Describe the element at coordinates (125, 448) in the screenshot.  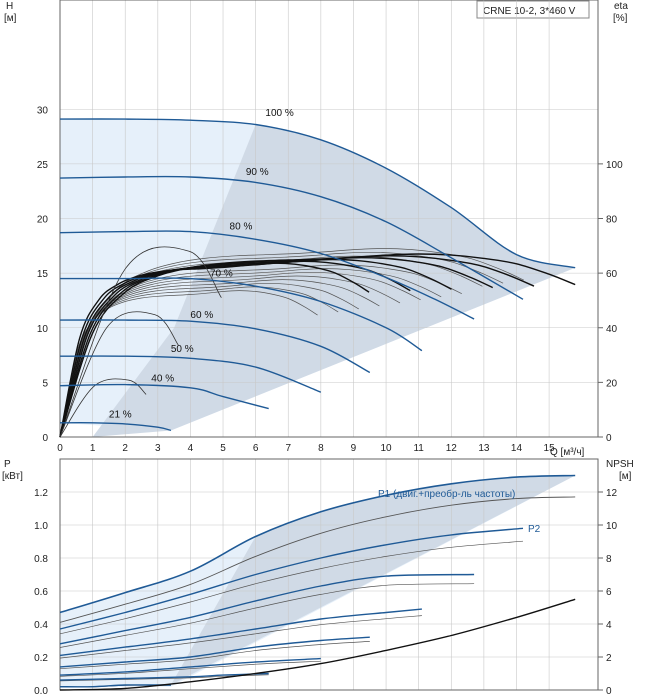
I see `x-tick-label: 2` at that location.